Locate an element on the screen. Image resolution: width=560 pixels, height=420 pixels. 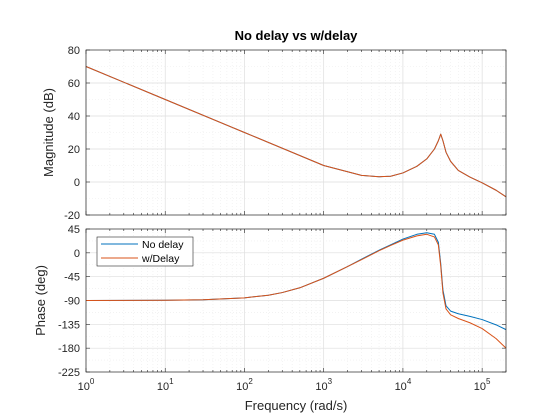
phase-y-tick-label: -90 is located at coordinates (72, 302).